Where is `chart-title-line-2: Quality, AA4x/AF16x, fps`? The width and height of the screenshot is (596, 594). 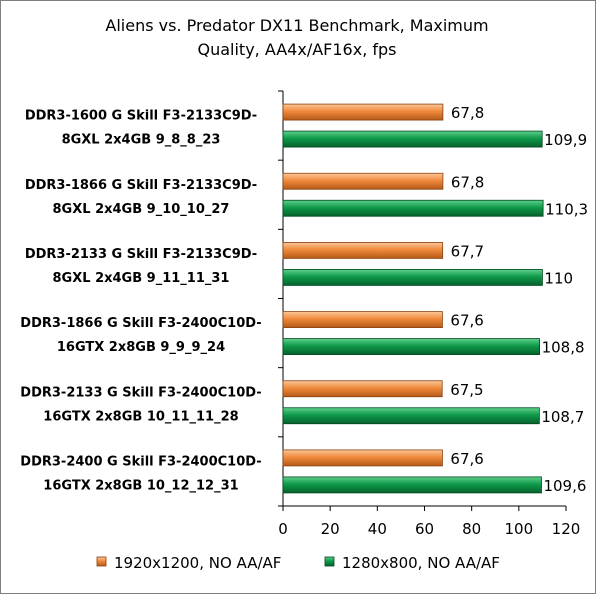 chart-title-line-2: Quality, AA4x/AF16x, fps is located at coordinates (297, 49).